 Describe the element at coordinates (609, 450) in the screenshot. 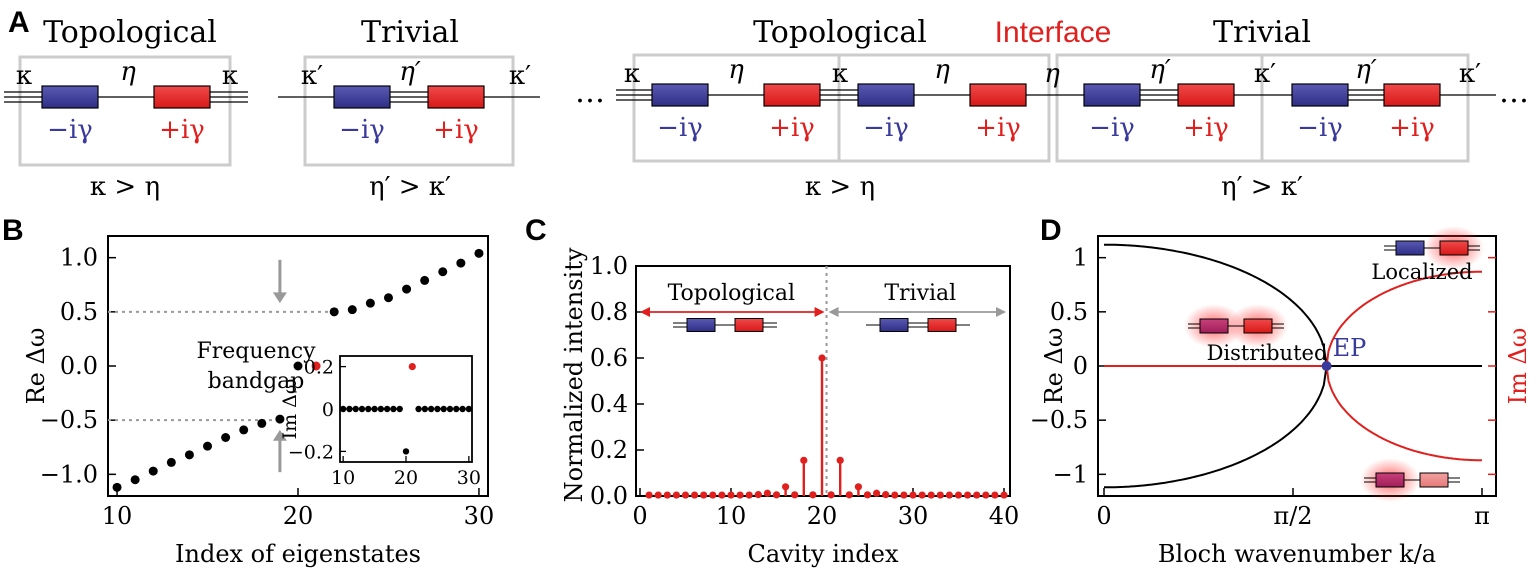

I see `y-tick-label: 0.2` at that location.